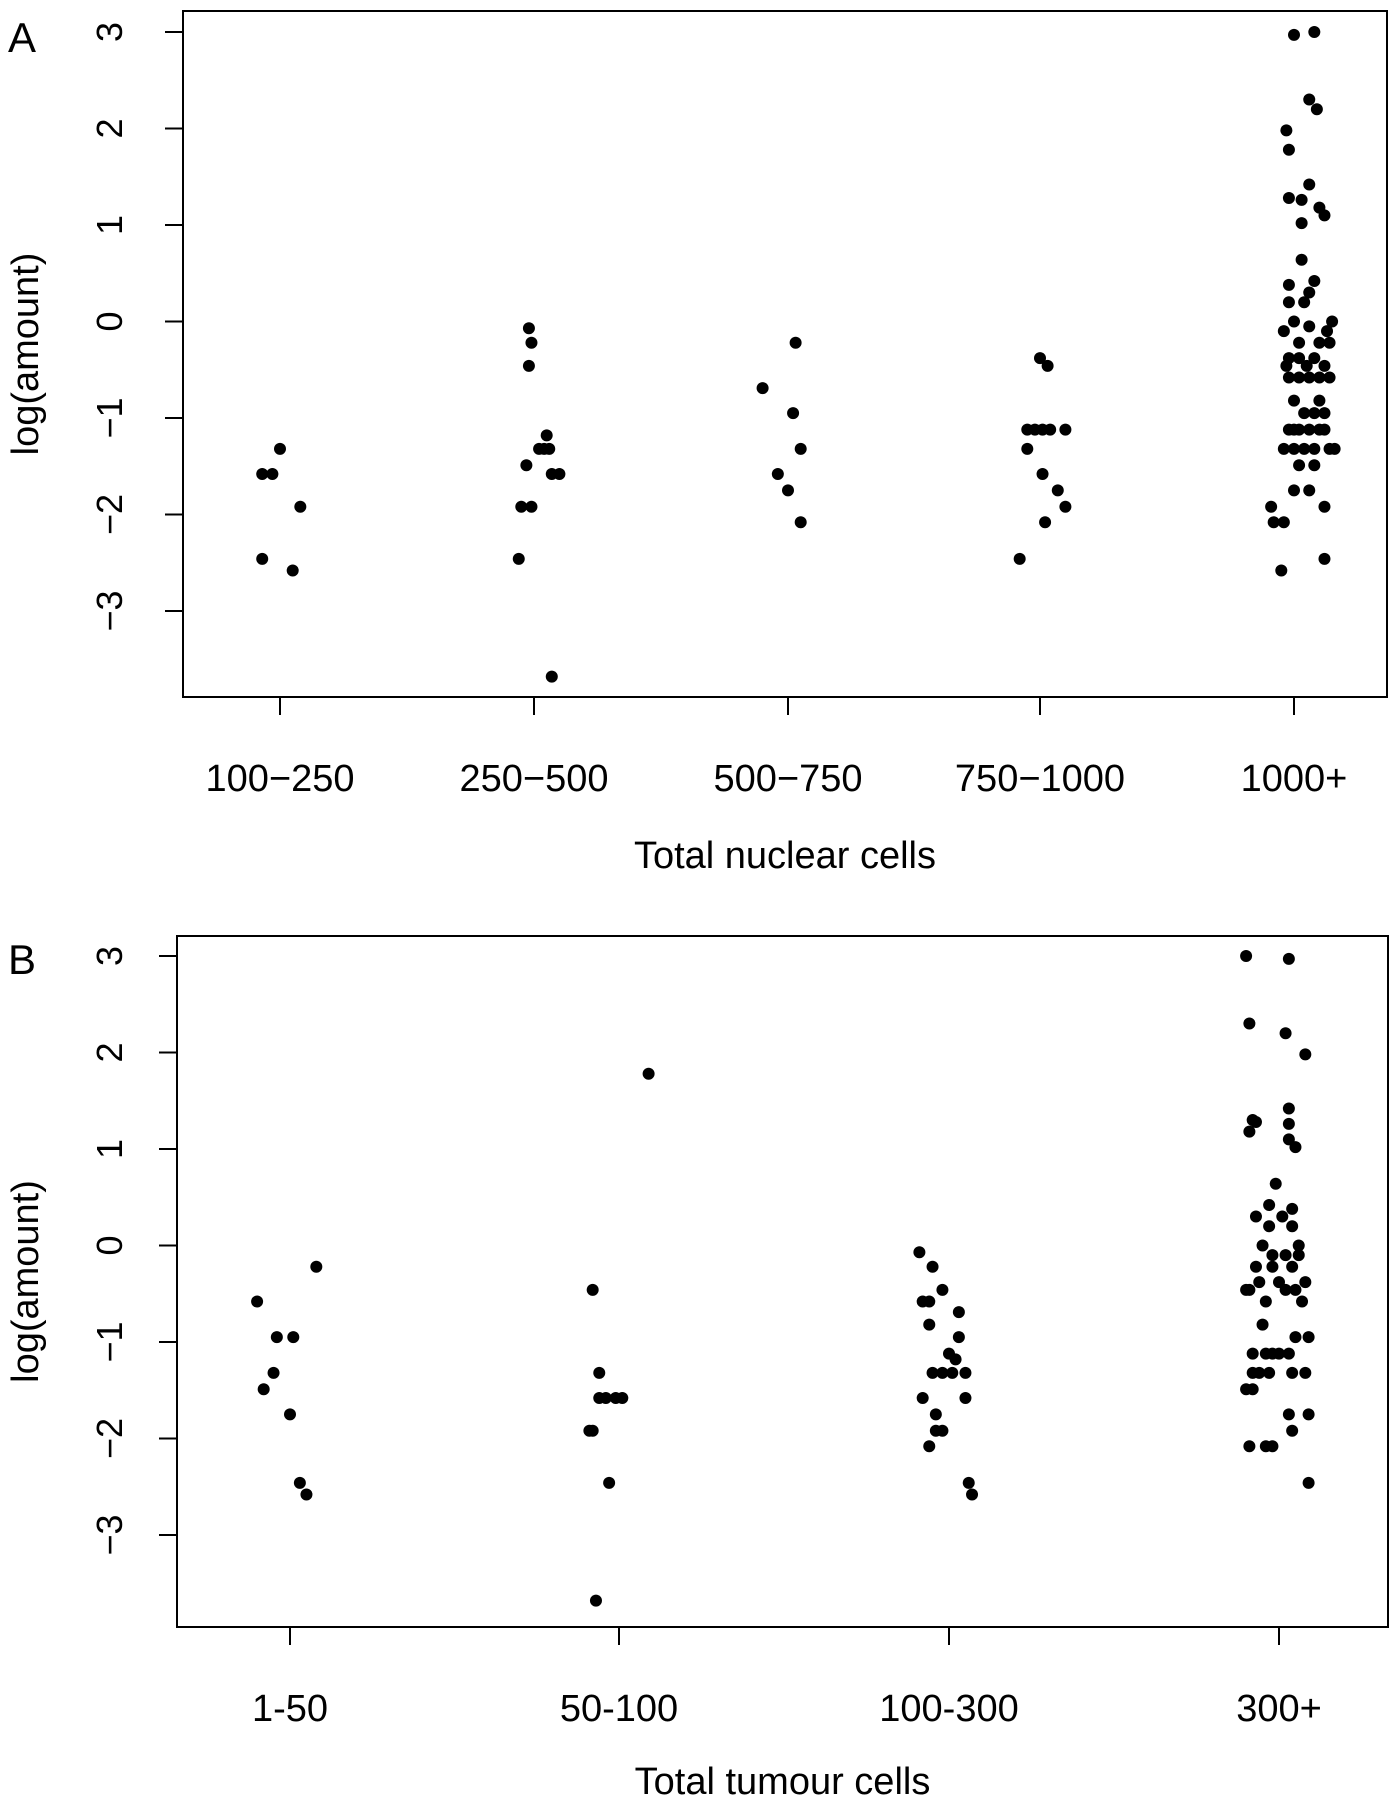 The width and height of the screenshot is (1397, 1800). I want to click on y-tick-label: 3, so click(109, 956).